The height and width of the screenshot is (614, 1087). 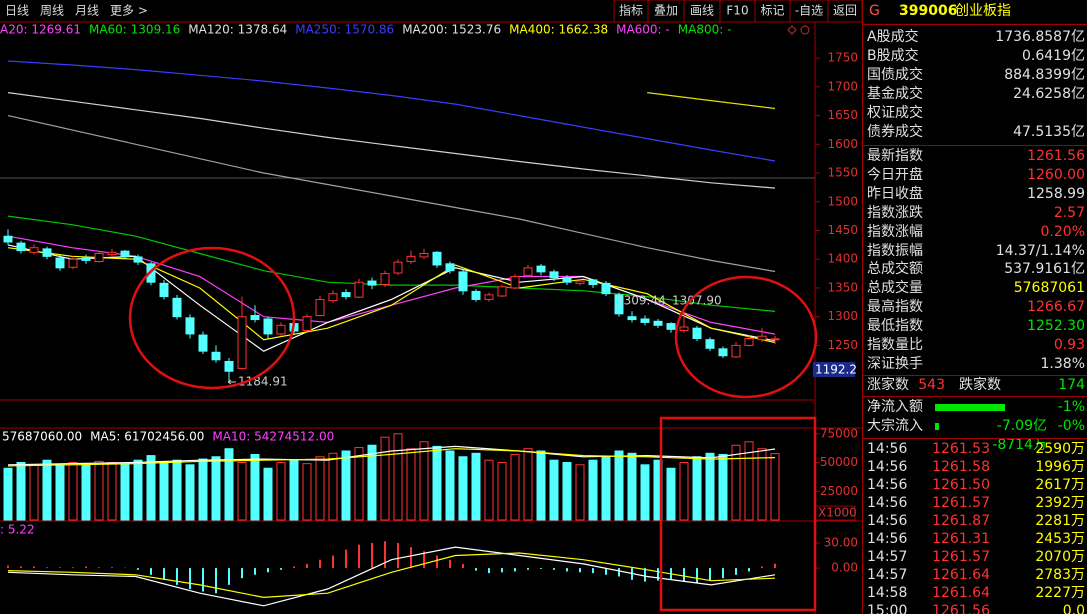 I want to click on price: 1261.53, so click(x=961, y=449).